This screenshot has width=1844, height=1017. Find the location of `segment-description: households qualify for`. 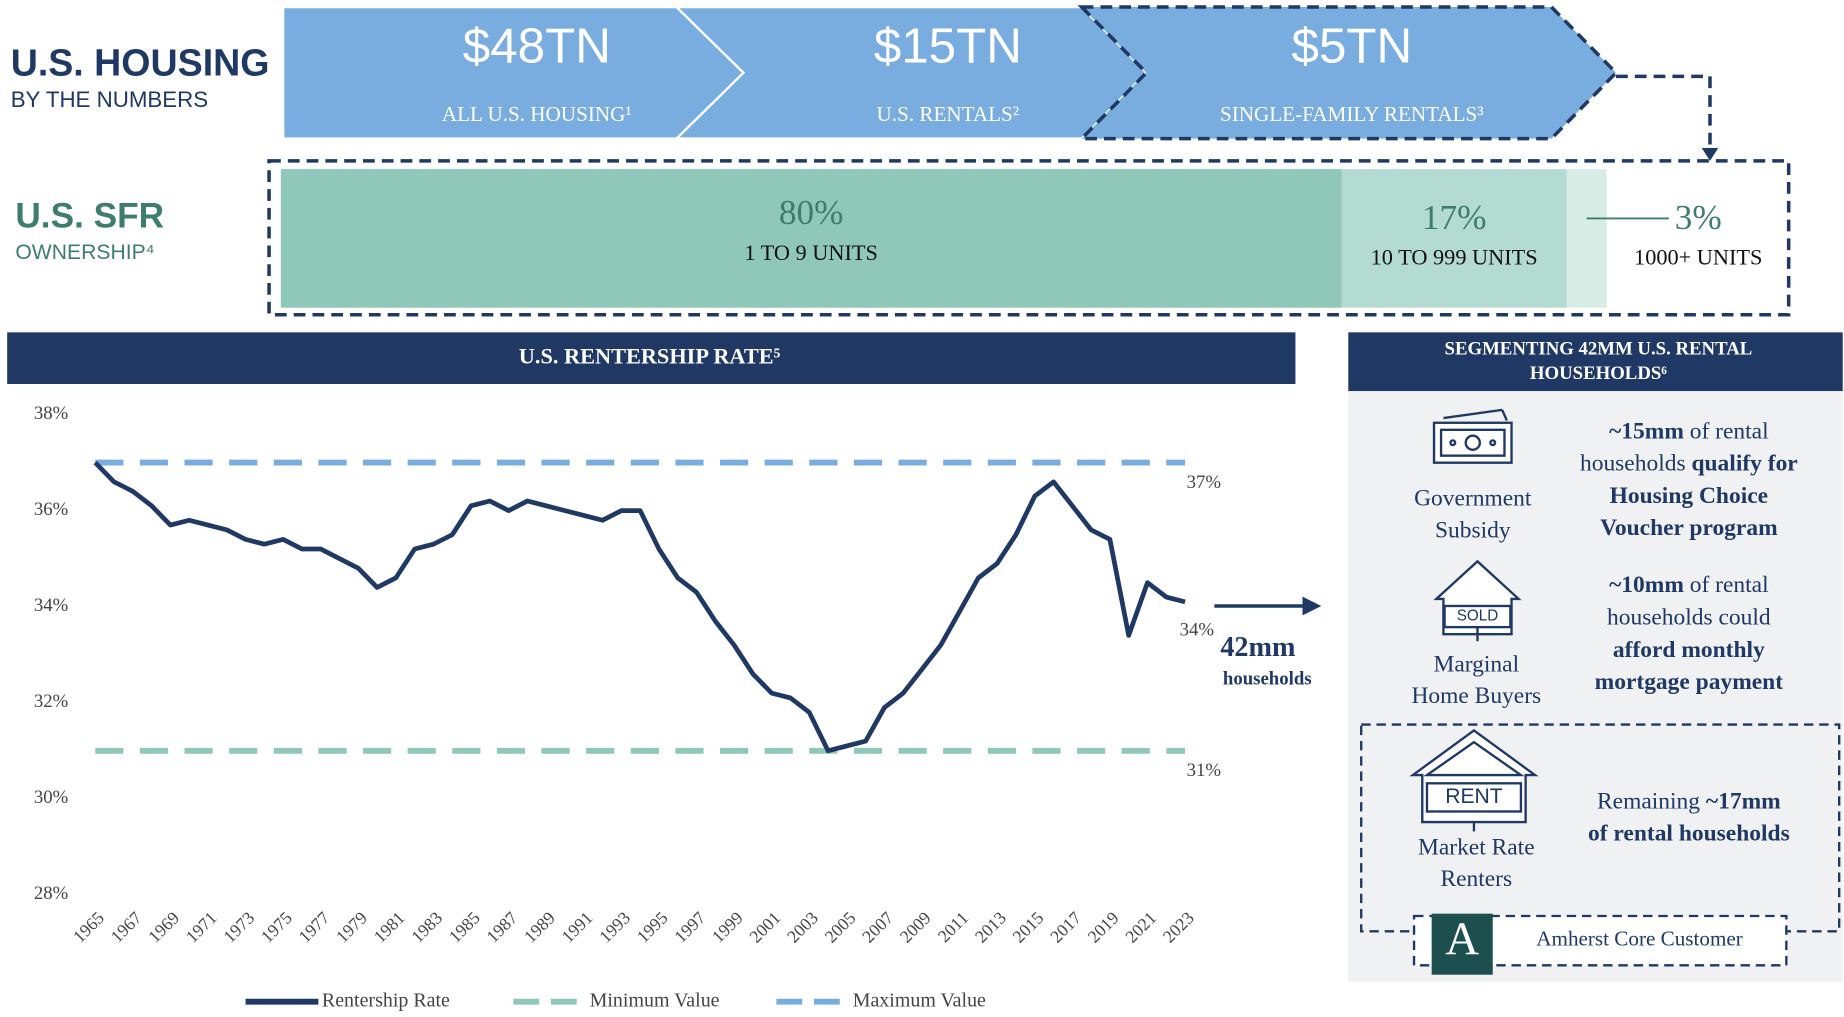

segment-description: households qualify for is located at coordinates (1689, 464).